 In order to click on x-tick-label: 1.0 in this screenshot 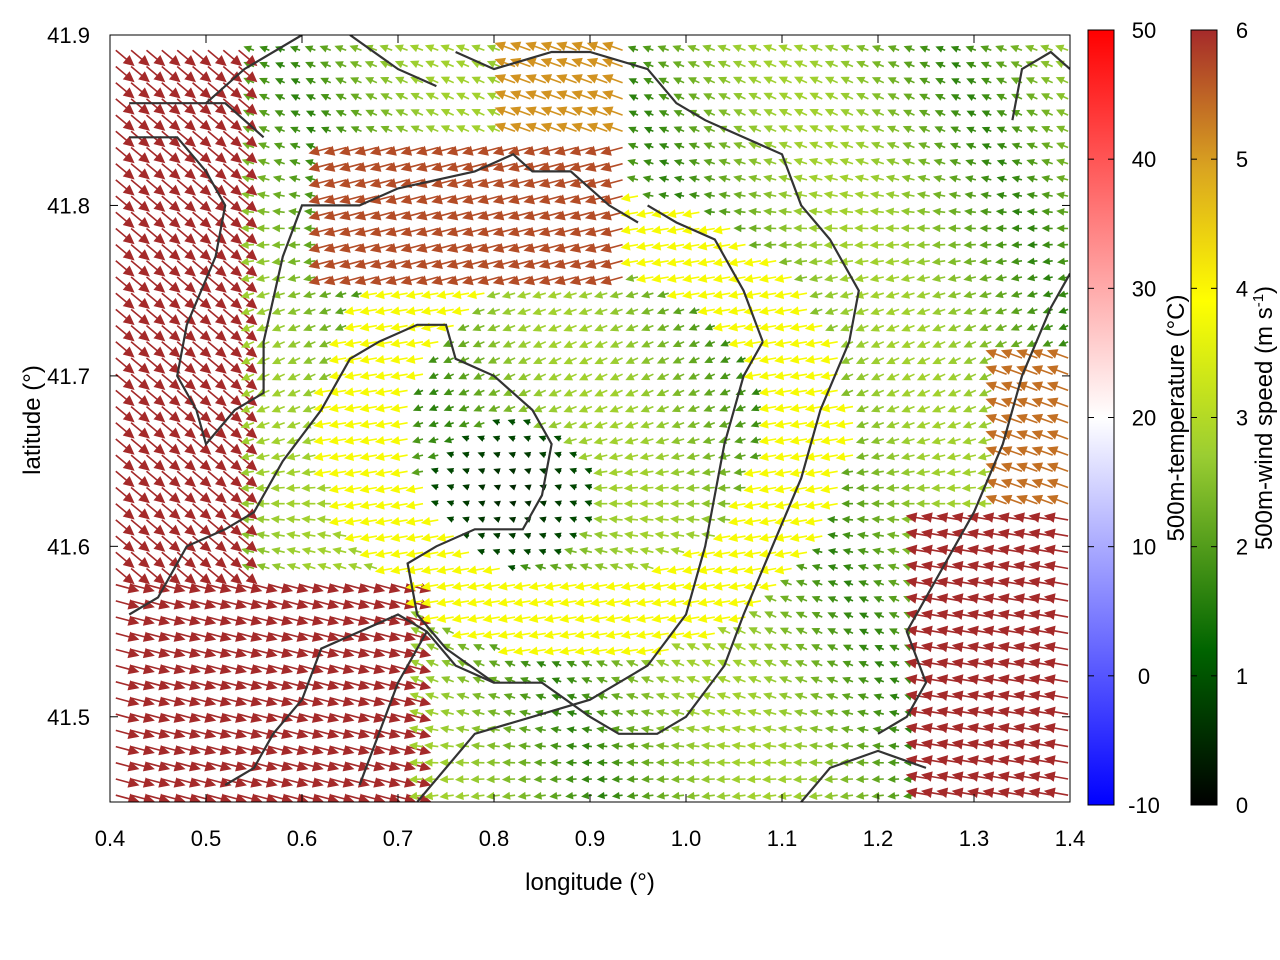, I will do `click(686, 838)`.